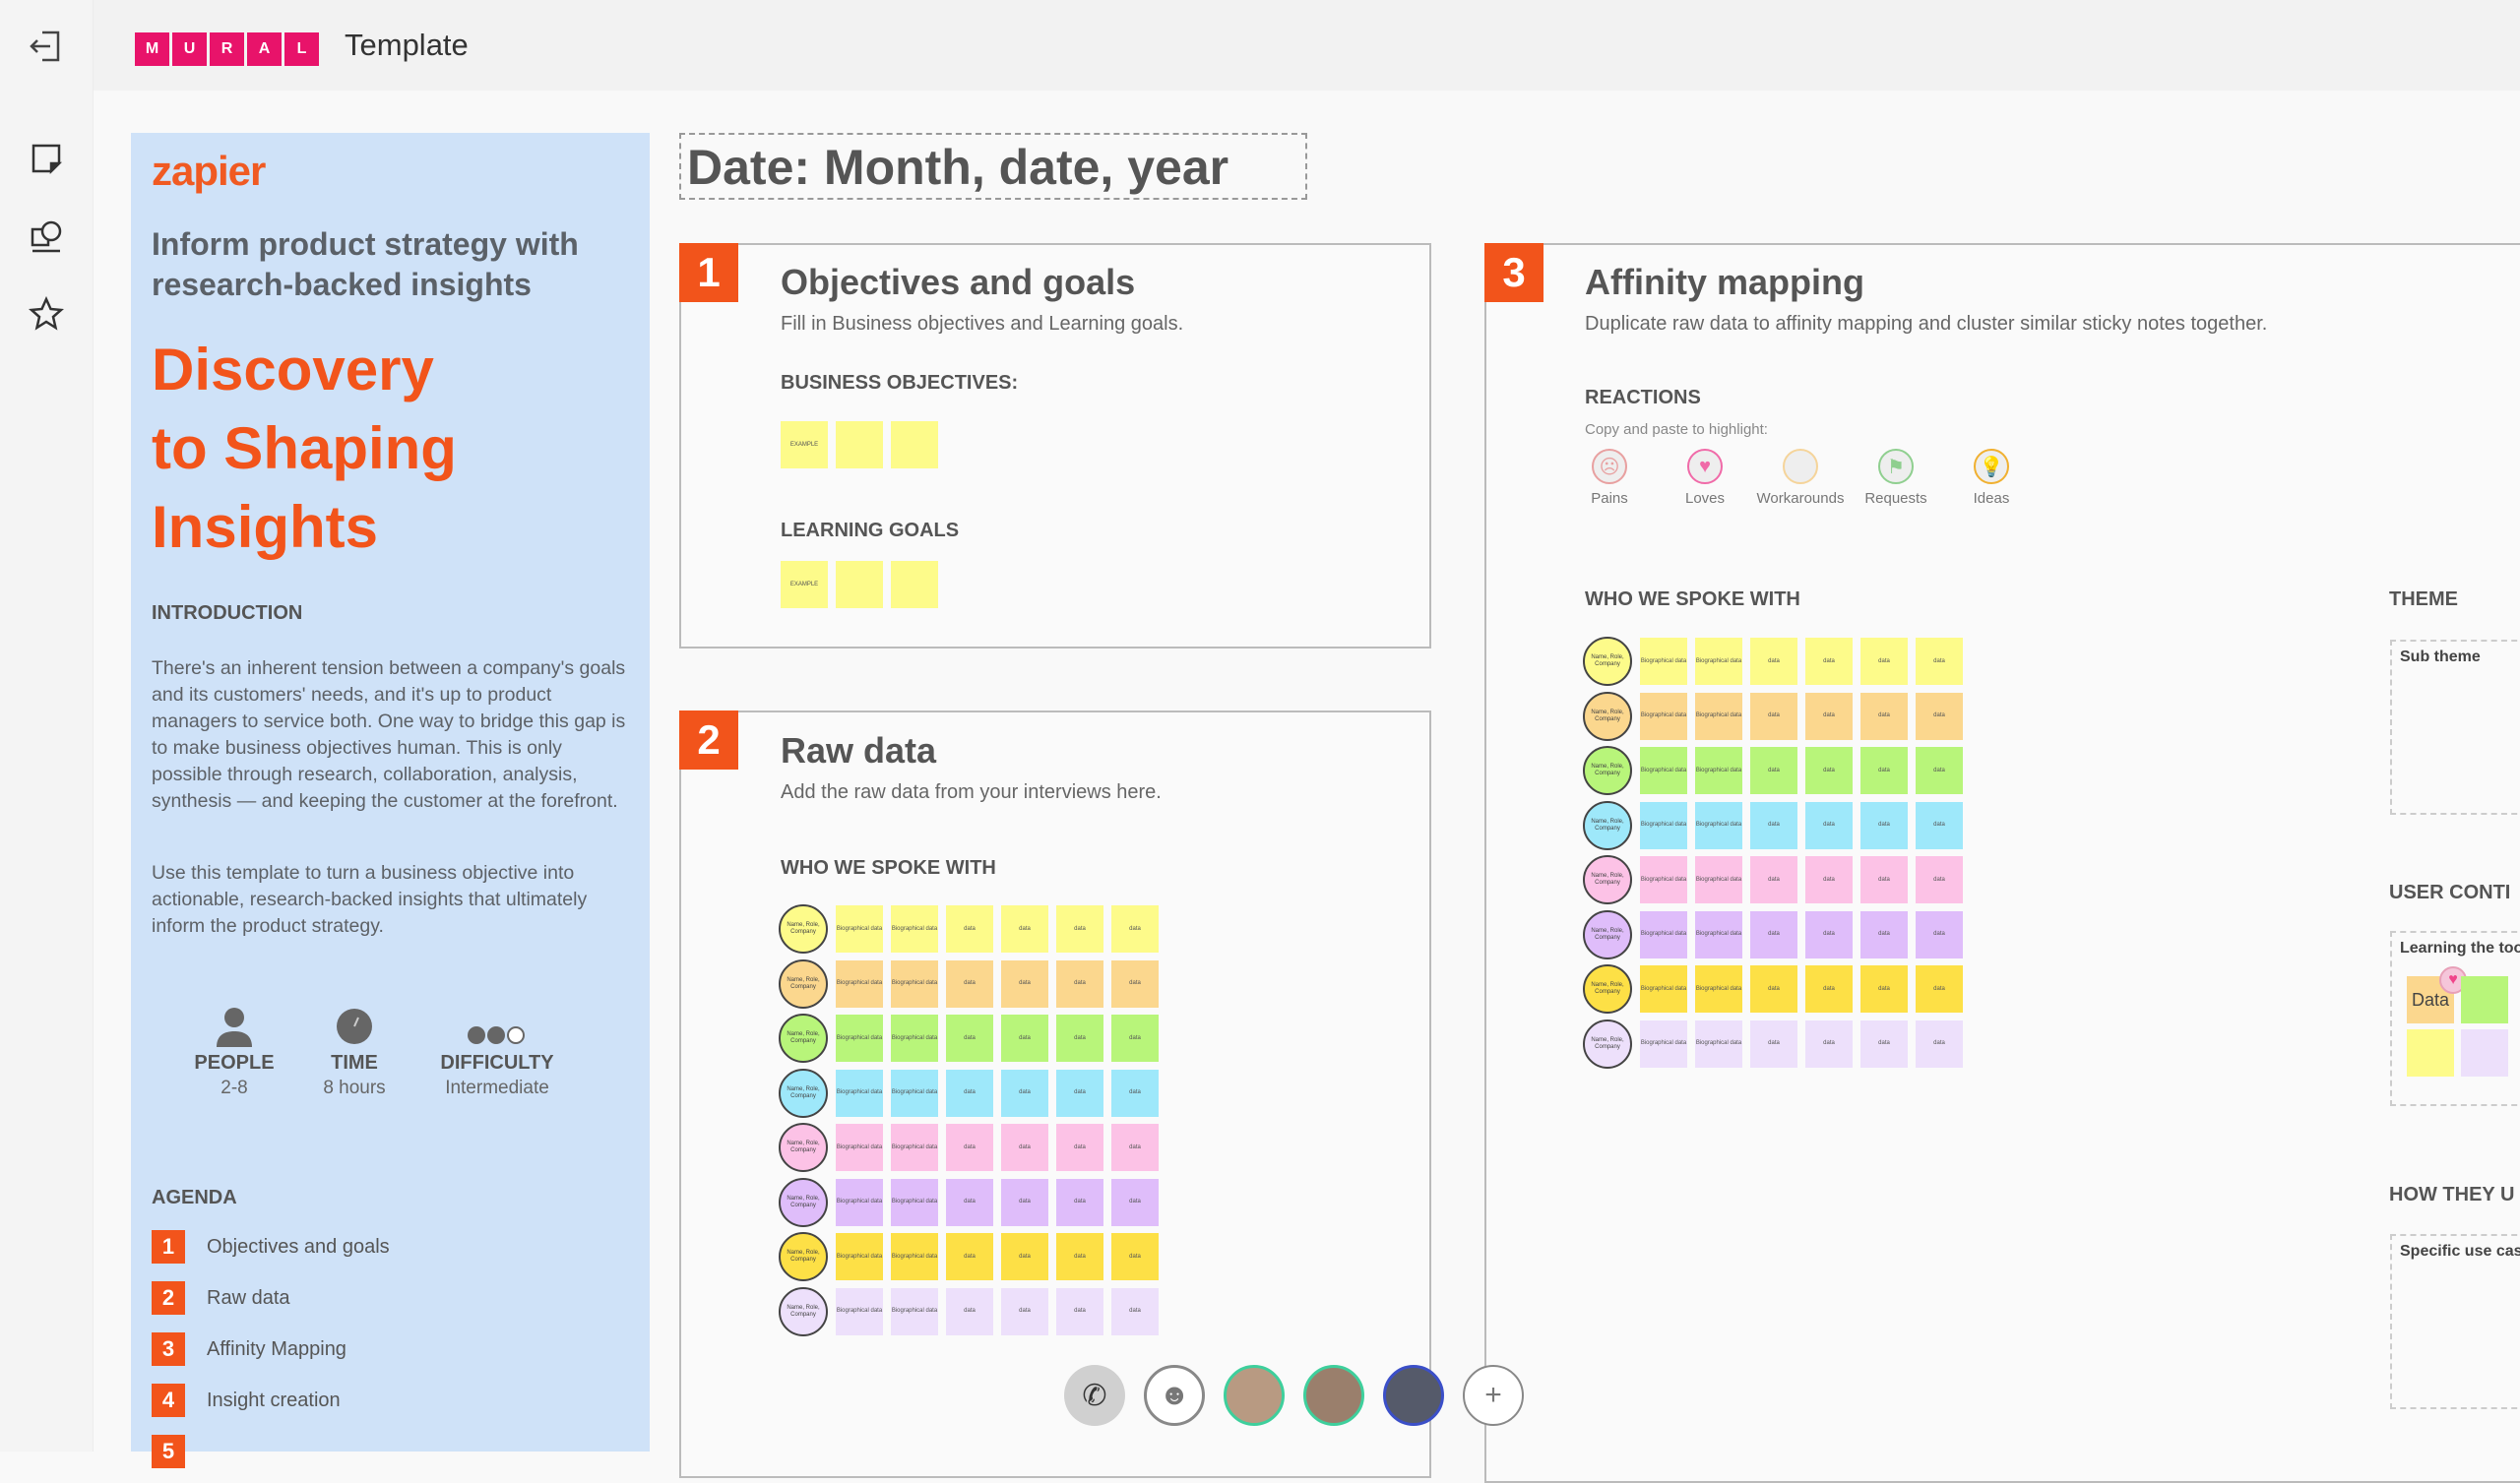 The width and height of the screenshot is (2520, 1483). What do you see at coordinates (2455, 727) in the screenshot?
I see `sub-theme-box: Sub theme` at bounding box center [2455, 727].